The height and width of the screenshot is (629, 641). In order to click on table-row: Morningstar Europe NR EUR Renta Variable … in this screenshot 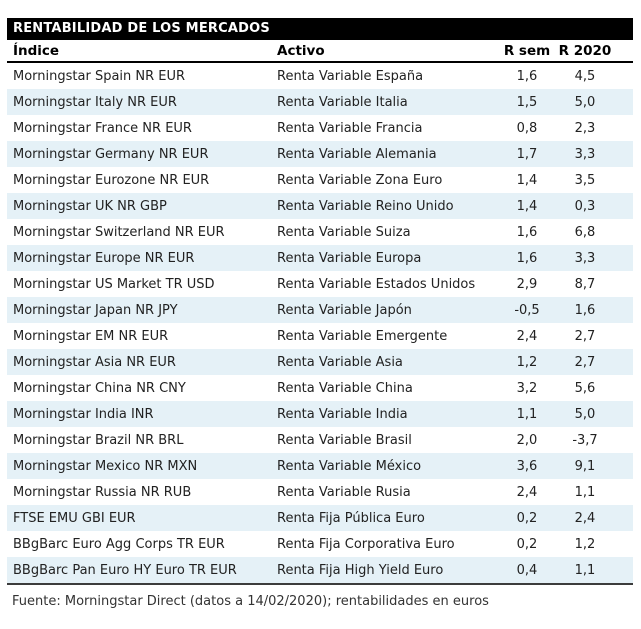, I will do `click(320, 258)`.